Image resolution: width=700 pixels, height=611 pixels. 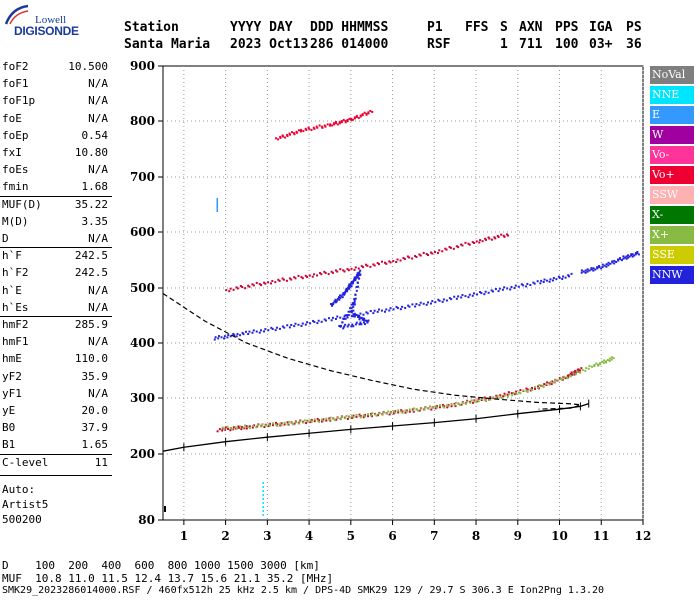 What do you see at coordinates (98, 118) in the screenshot?
I see `param-value: N/A` at bounding box center [98, 118].